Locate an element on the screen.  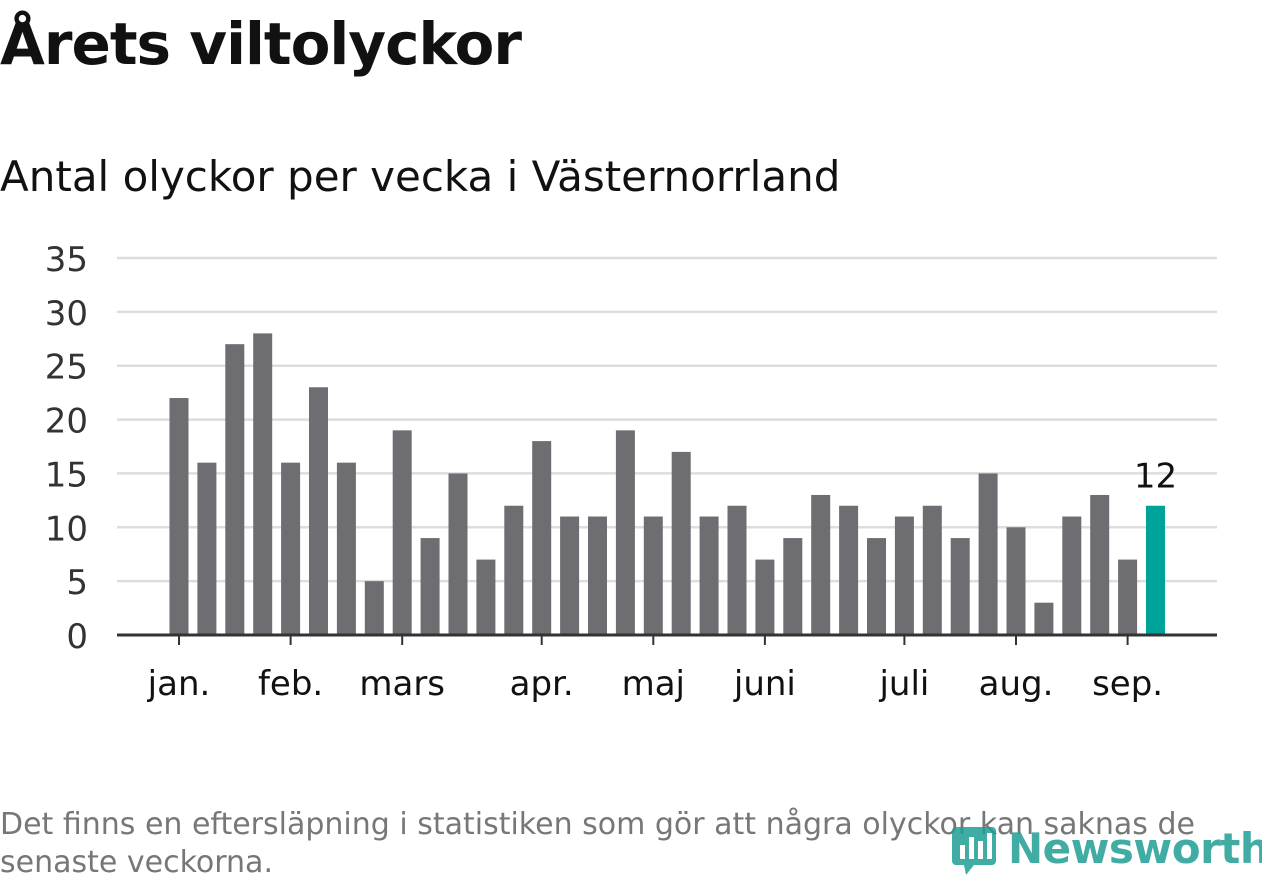
y-tick-label: 30 is located at coordinates (66, 314).